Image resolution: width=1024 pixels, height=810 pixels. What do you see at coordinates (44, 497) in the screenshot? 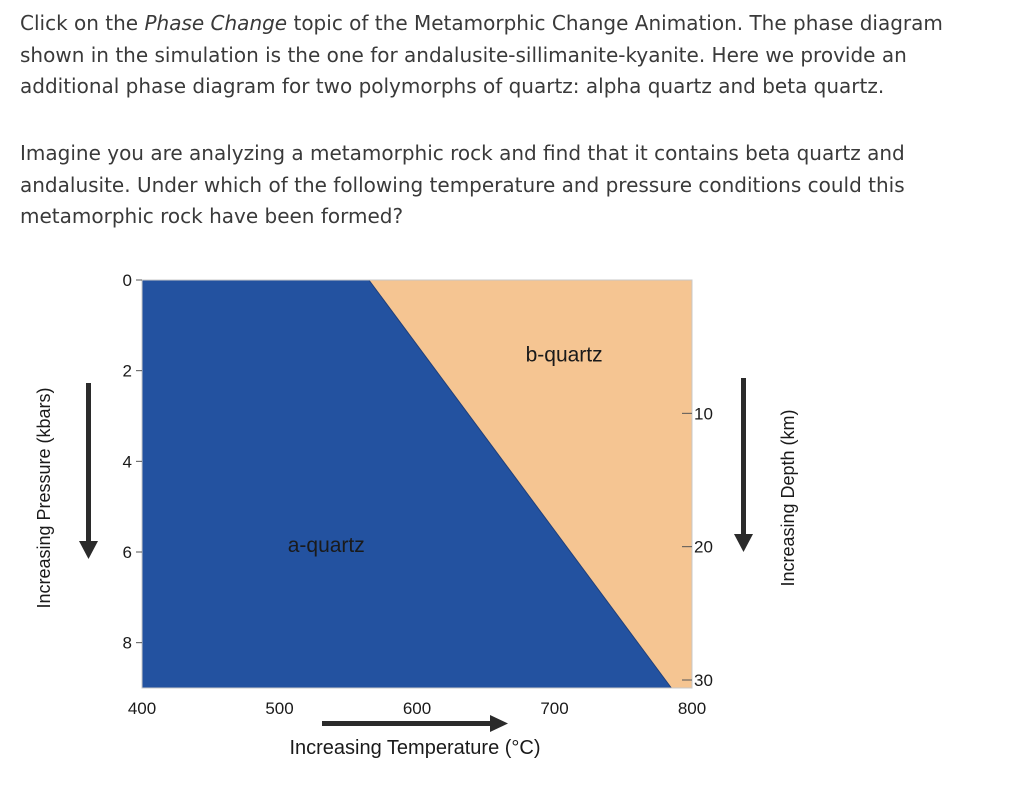
I see `y-axis-title: Increasing Pressure (kbars)` at bounding box center [44, 497].